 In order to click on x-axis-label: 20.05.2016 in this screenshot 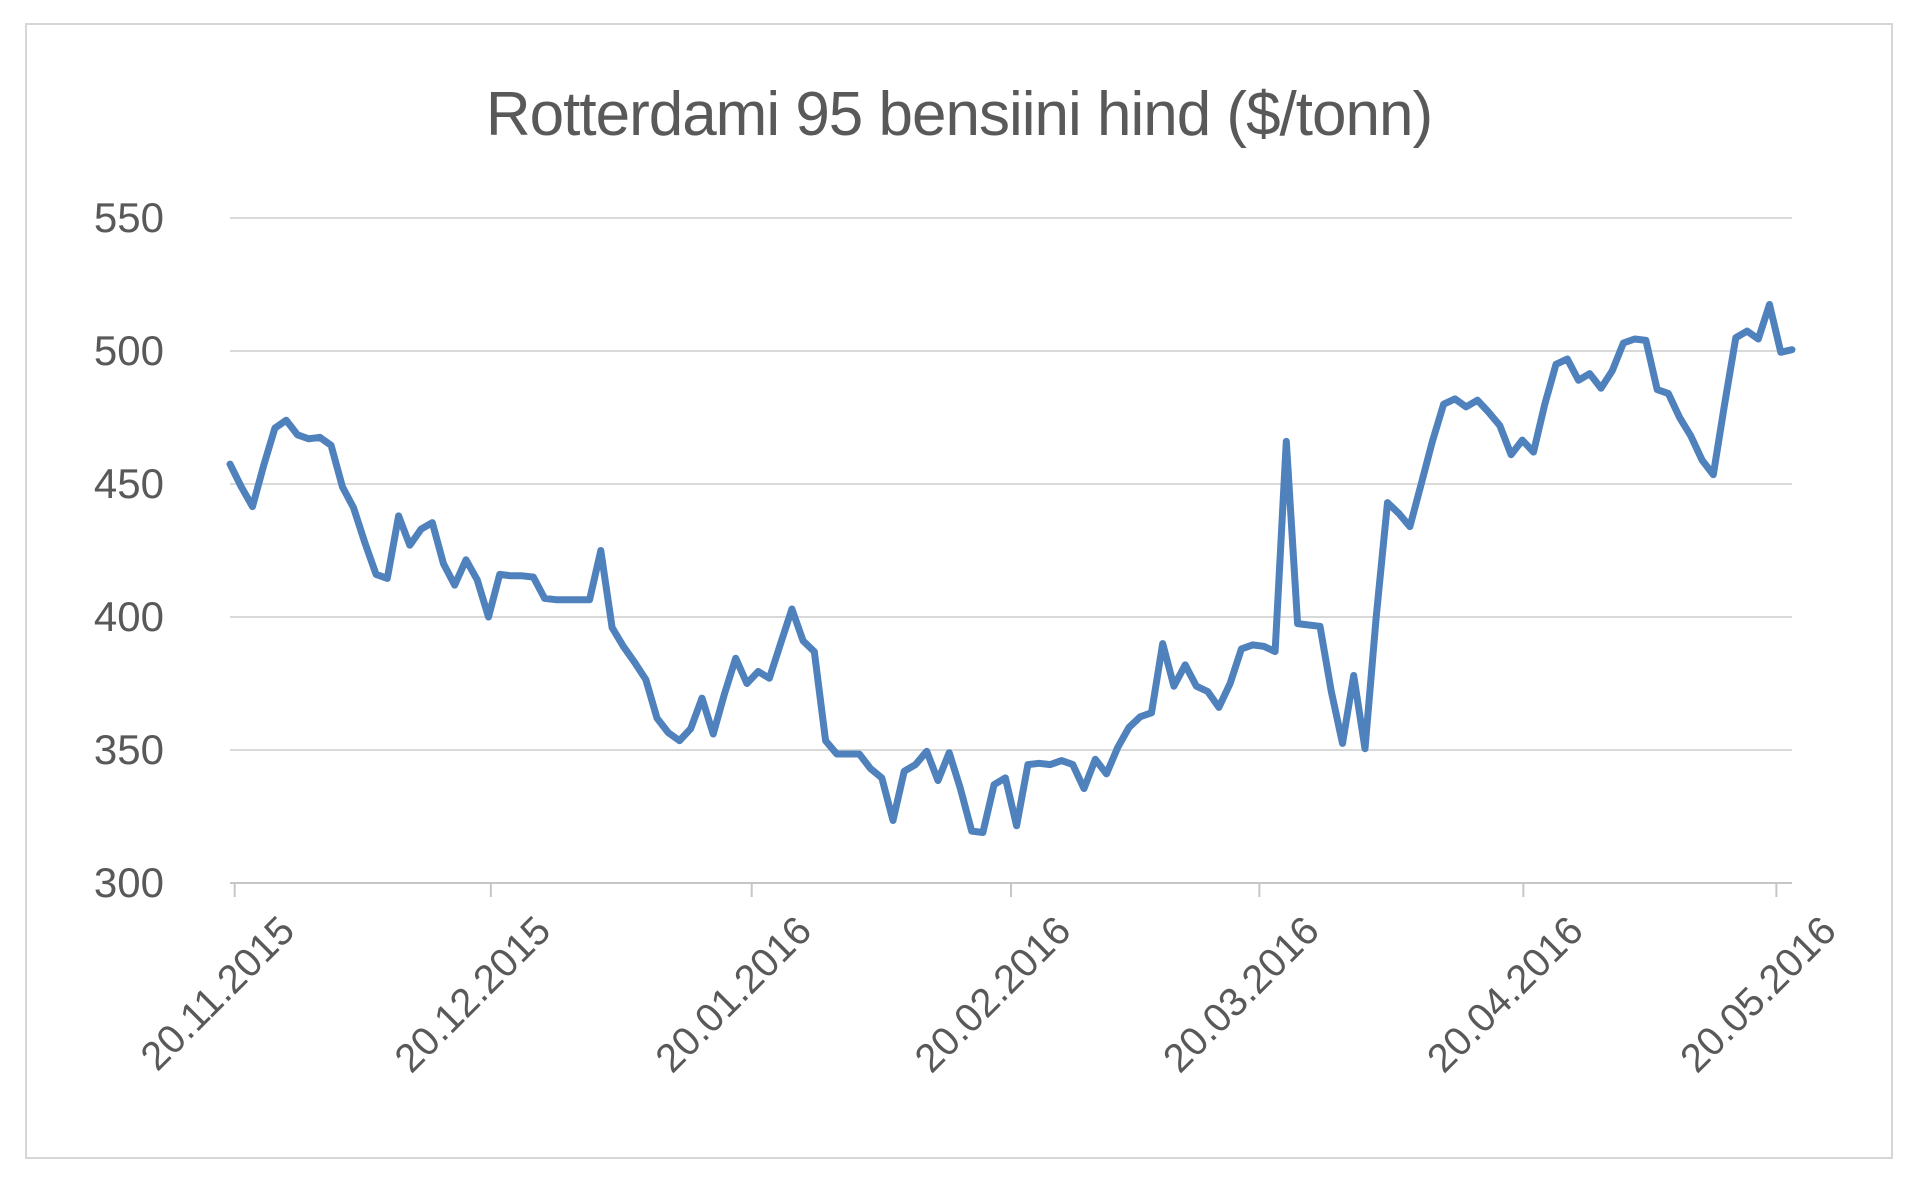, I will do `click(1758, 994)`.